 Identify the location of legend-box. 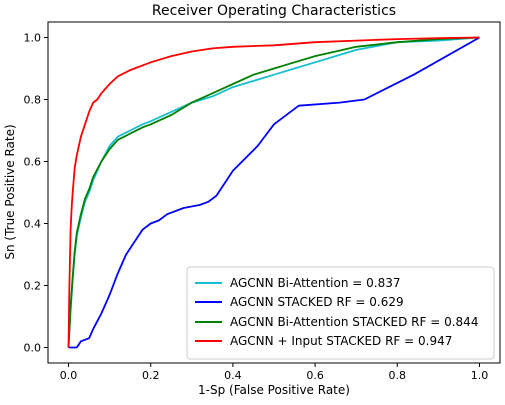
(340, 313).